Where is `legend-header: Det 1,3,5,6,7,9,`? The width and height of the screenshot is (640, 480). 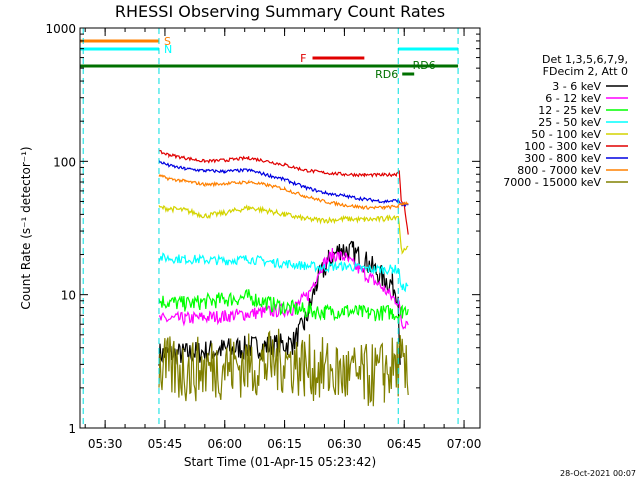
legend-header: Det 1,3,5,6,7,9, is located at coordinates (585, 59).